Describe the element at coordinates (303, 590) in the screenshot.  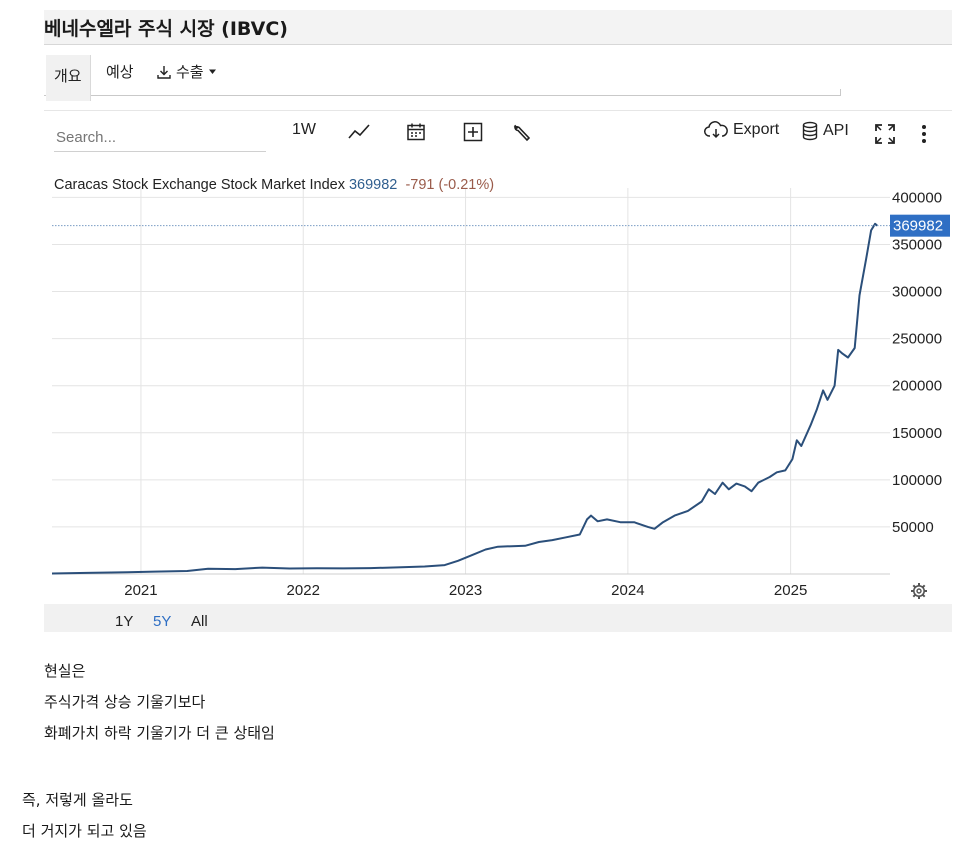
I see `x-tick-label: 2022` at that location.